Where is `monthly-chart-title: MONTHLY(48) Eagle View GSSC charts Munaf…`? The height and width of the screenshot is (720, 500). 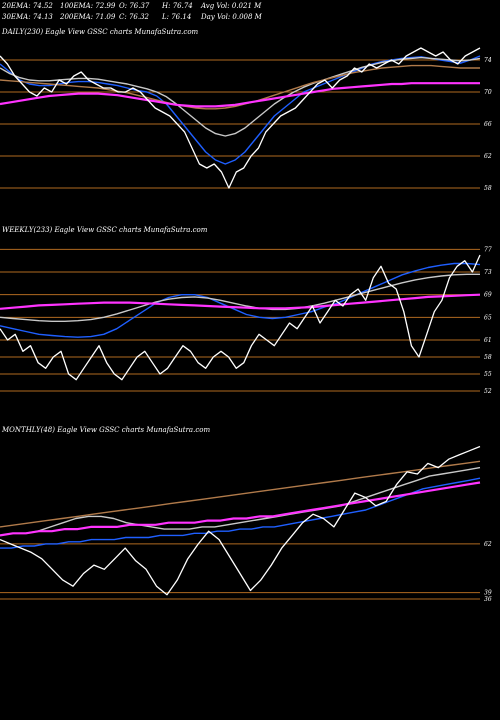 monthly-chart-title: MONTHLY(48) Eagle View GSSC charts Munaf… is located at coordinates (106, 430).